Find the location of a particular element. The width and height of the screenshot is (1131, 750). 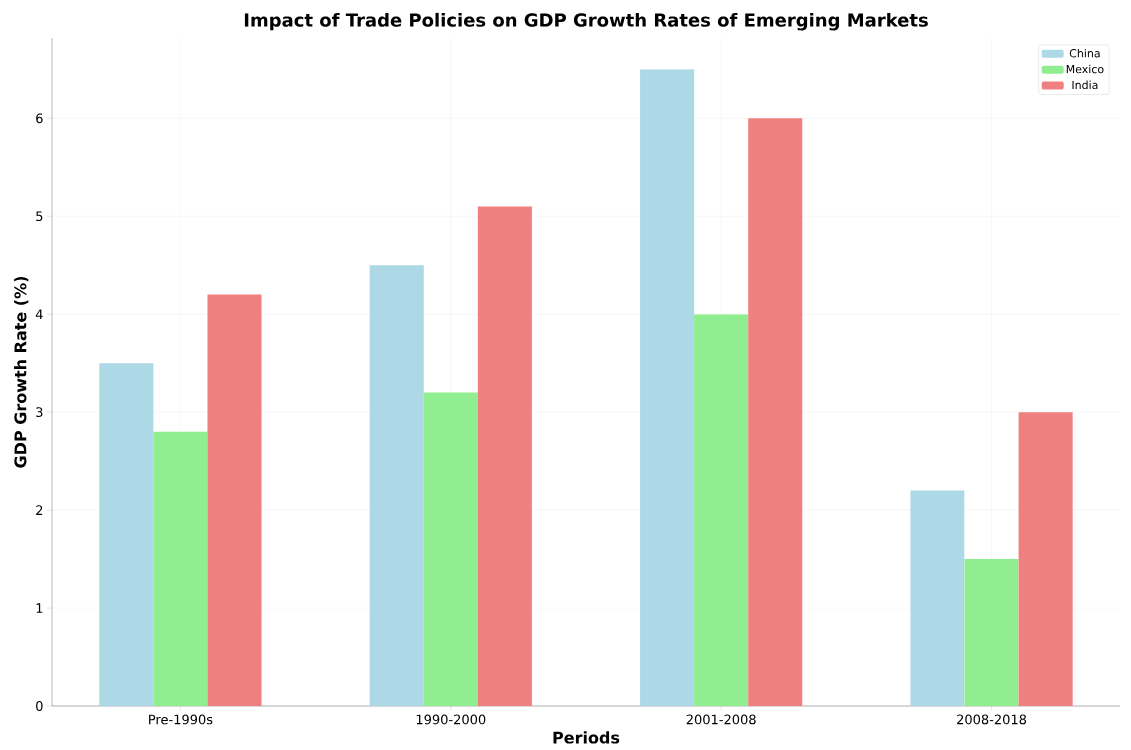

legend-label: Mexico is located at coordinates (1085, 69).